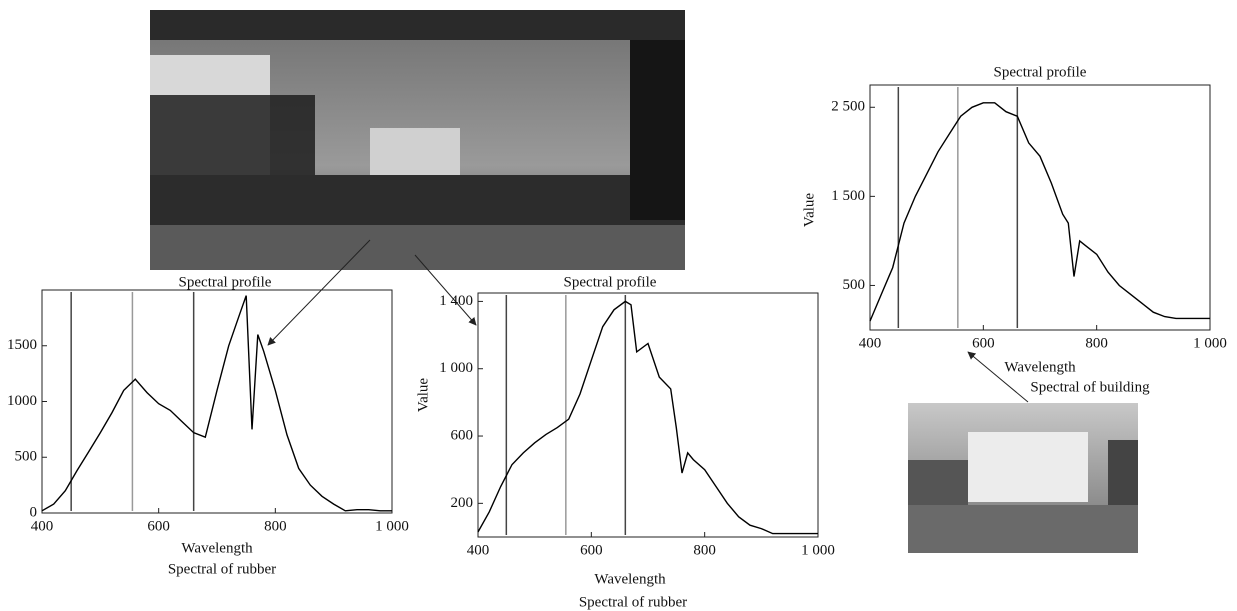  I want to click on y-tick-label: 1 400, so click(456, 301).